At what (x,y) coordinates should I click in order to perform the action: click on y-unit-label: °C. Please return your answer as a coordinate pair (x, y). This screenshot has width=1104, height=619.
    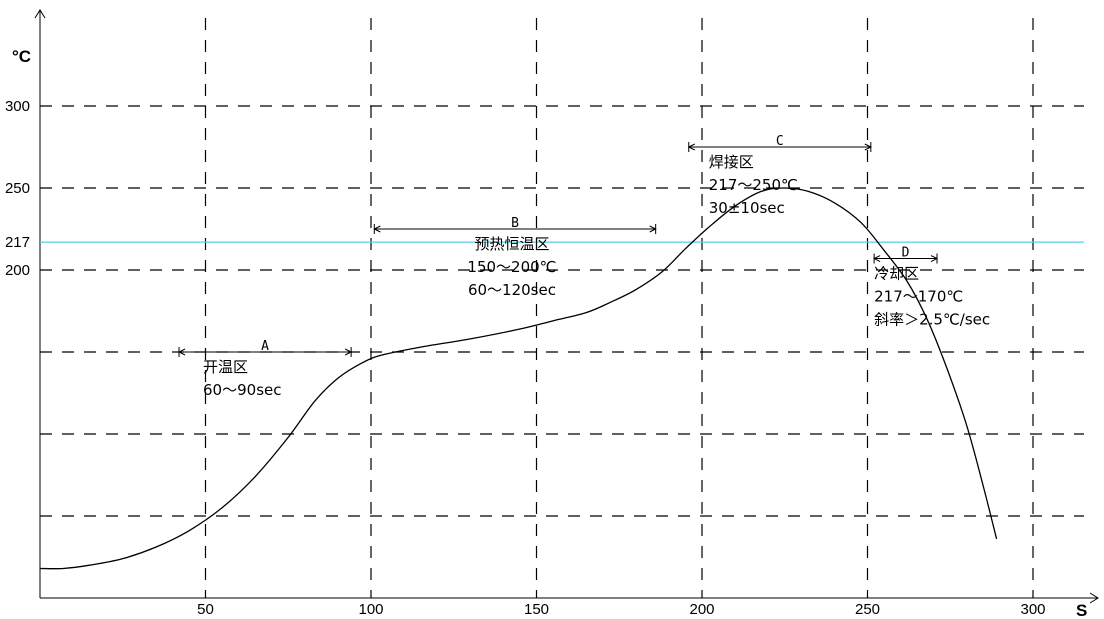
    Looking at the image, I should click on (21, 56).